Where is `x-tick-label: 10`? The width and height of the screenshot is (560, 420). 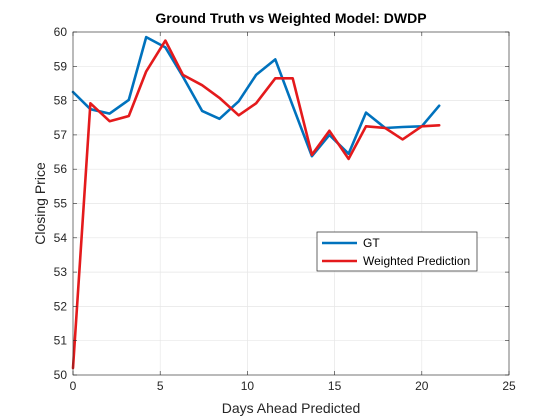
x-tick-label: 10 is located at coordinates (248, 386).